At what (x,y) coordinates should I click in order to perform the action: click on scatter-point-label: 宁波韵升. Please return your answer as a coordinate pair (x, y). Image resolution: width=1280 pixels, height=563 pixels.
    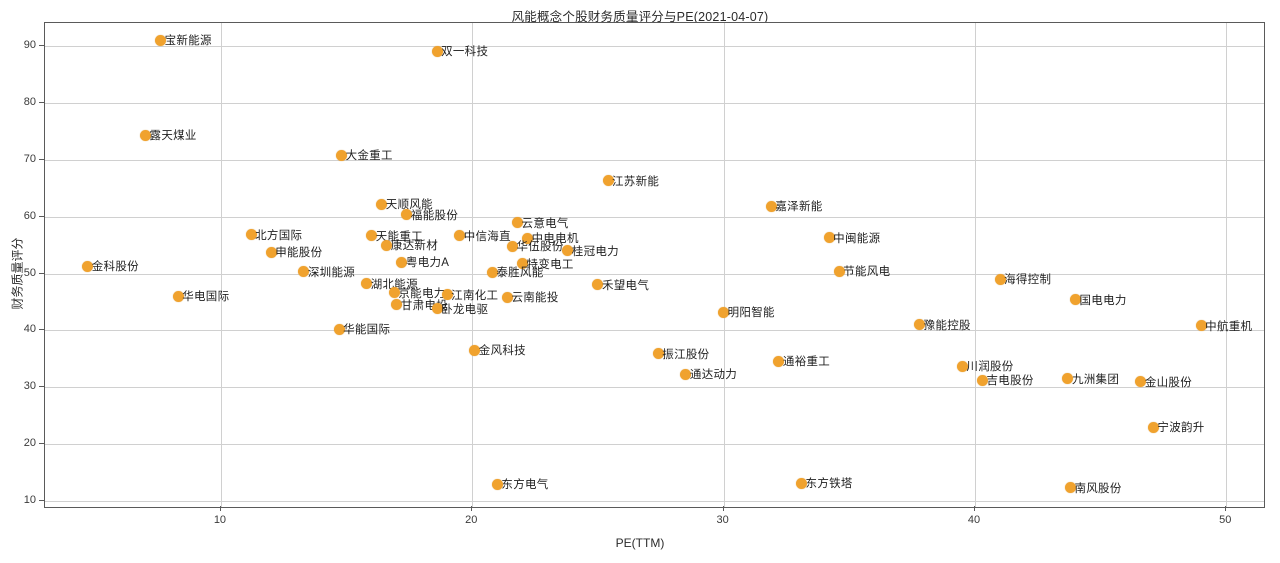
    Looking at the image, I should click on (1181, 428).